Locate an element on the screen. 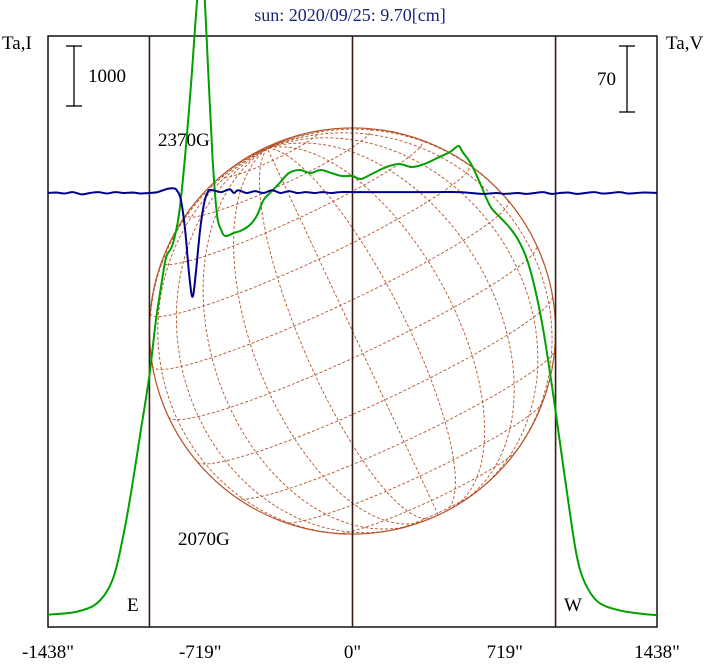 The width and height of the screenshot is (708, 667). dip-annotation: 2070G is located at coordinates (204, 539).